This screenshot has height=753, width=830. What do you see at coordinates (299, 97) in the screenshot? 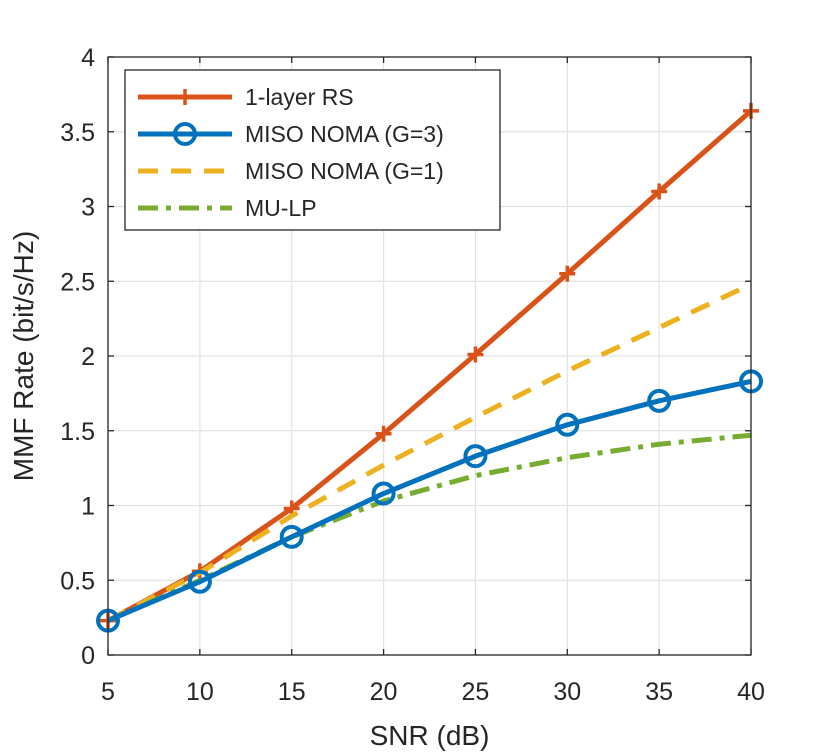
I see `legend-label: 1-layer RS` at bounding box center [299, 97].